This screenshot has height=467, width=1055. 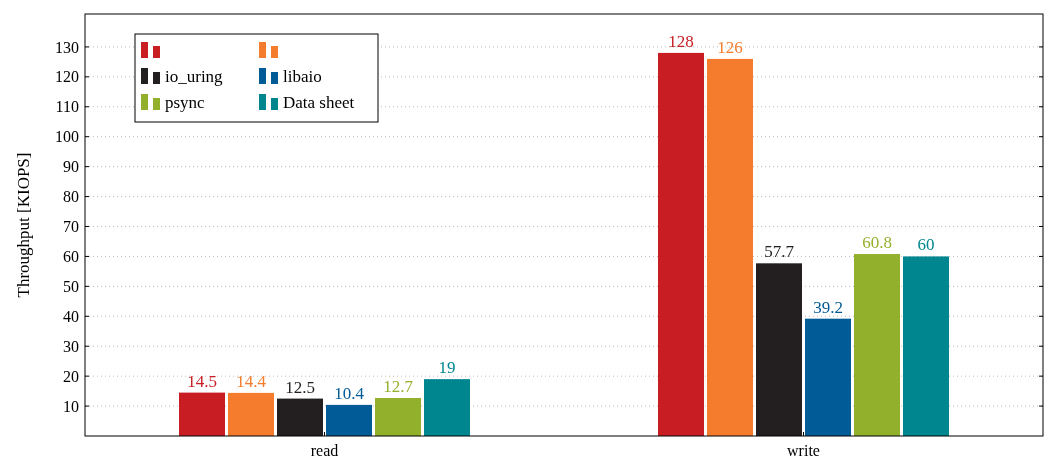 What do you see at coordinates (71, 316) in the screenshot?
I see `y-tick-label: 40` at bounding box center [71, 316].